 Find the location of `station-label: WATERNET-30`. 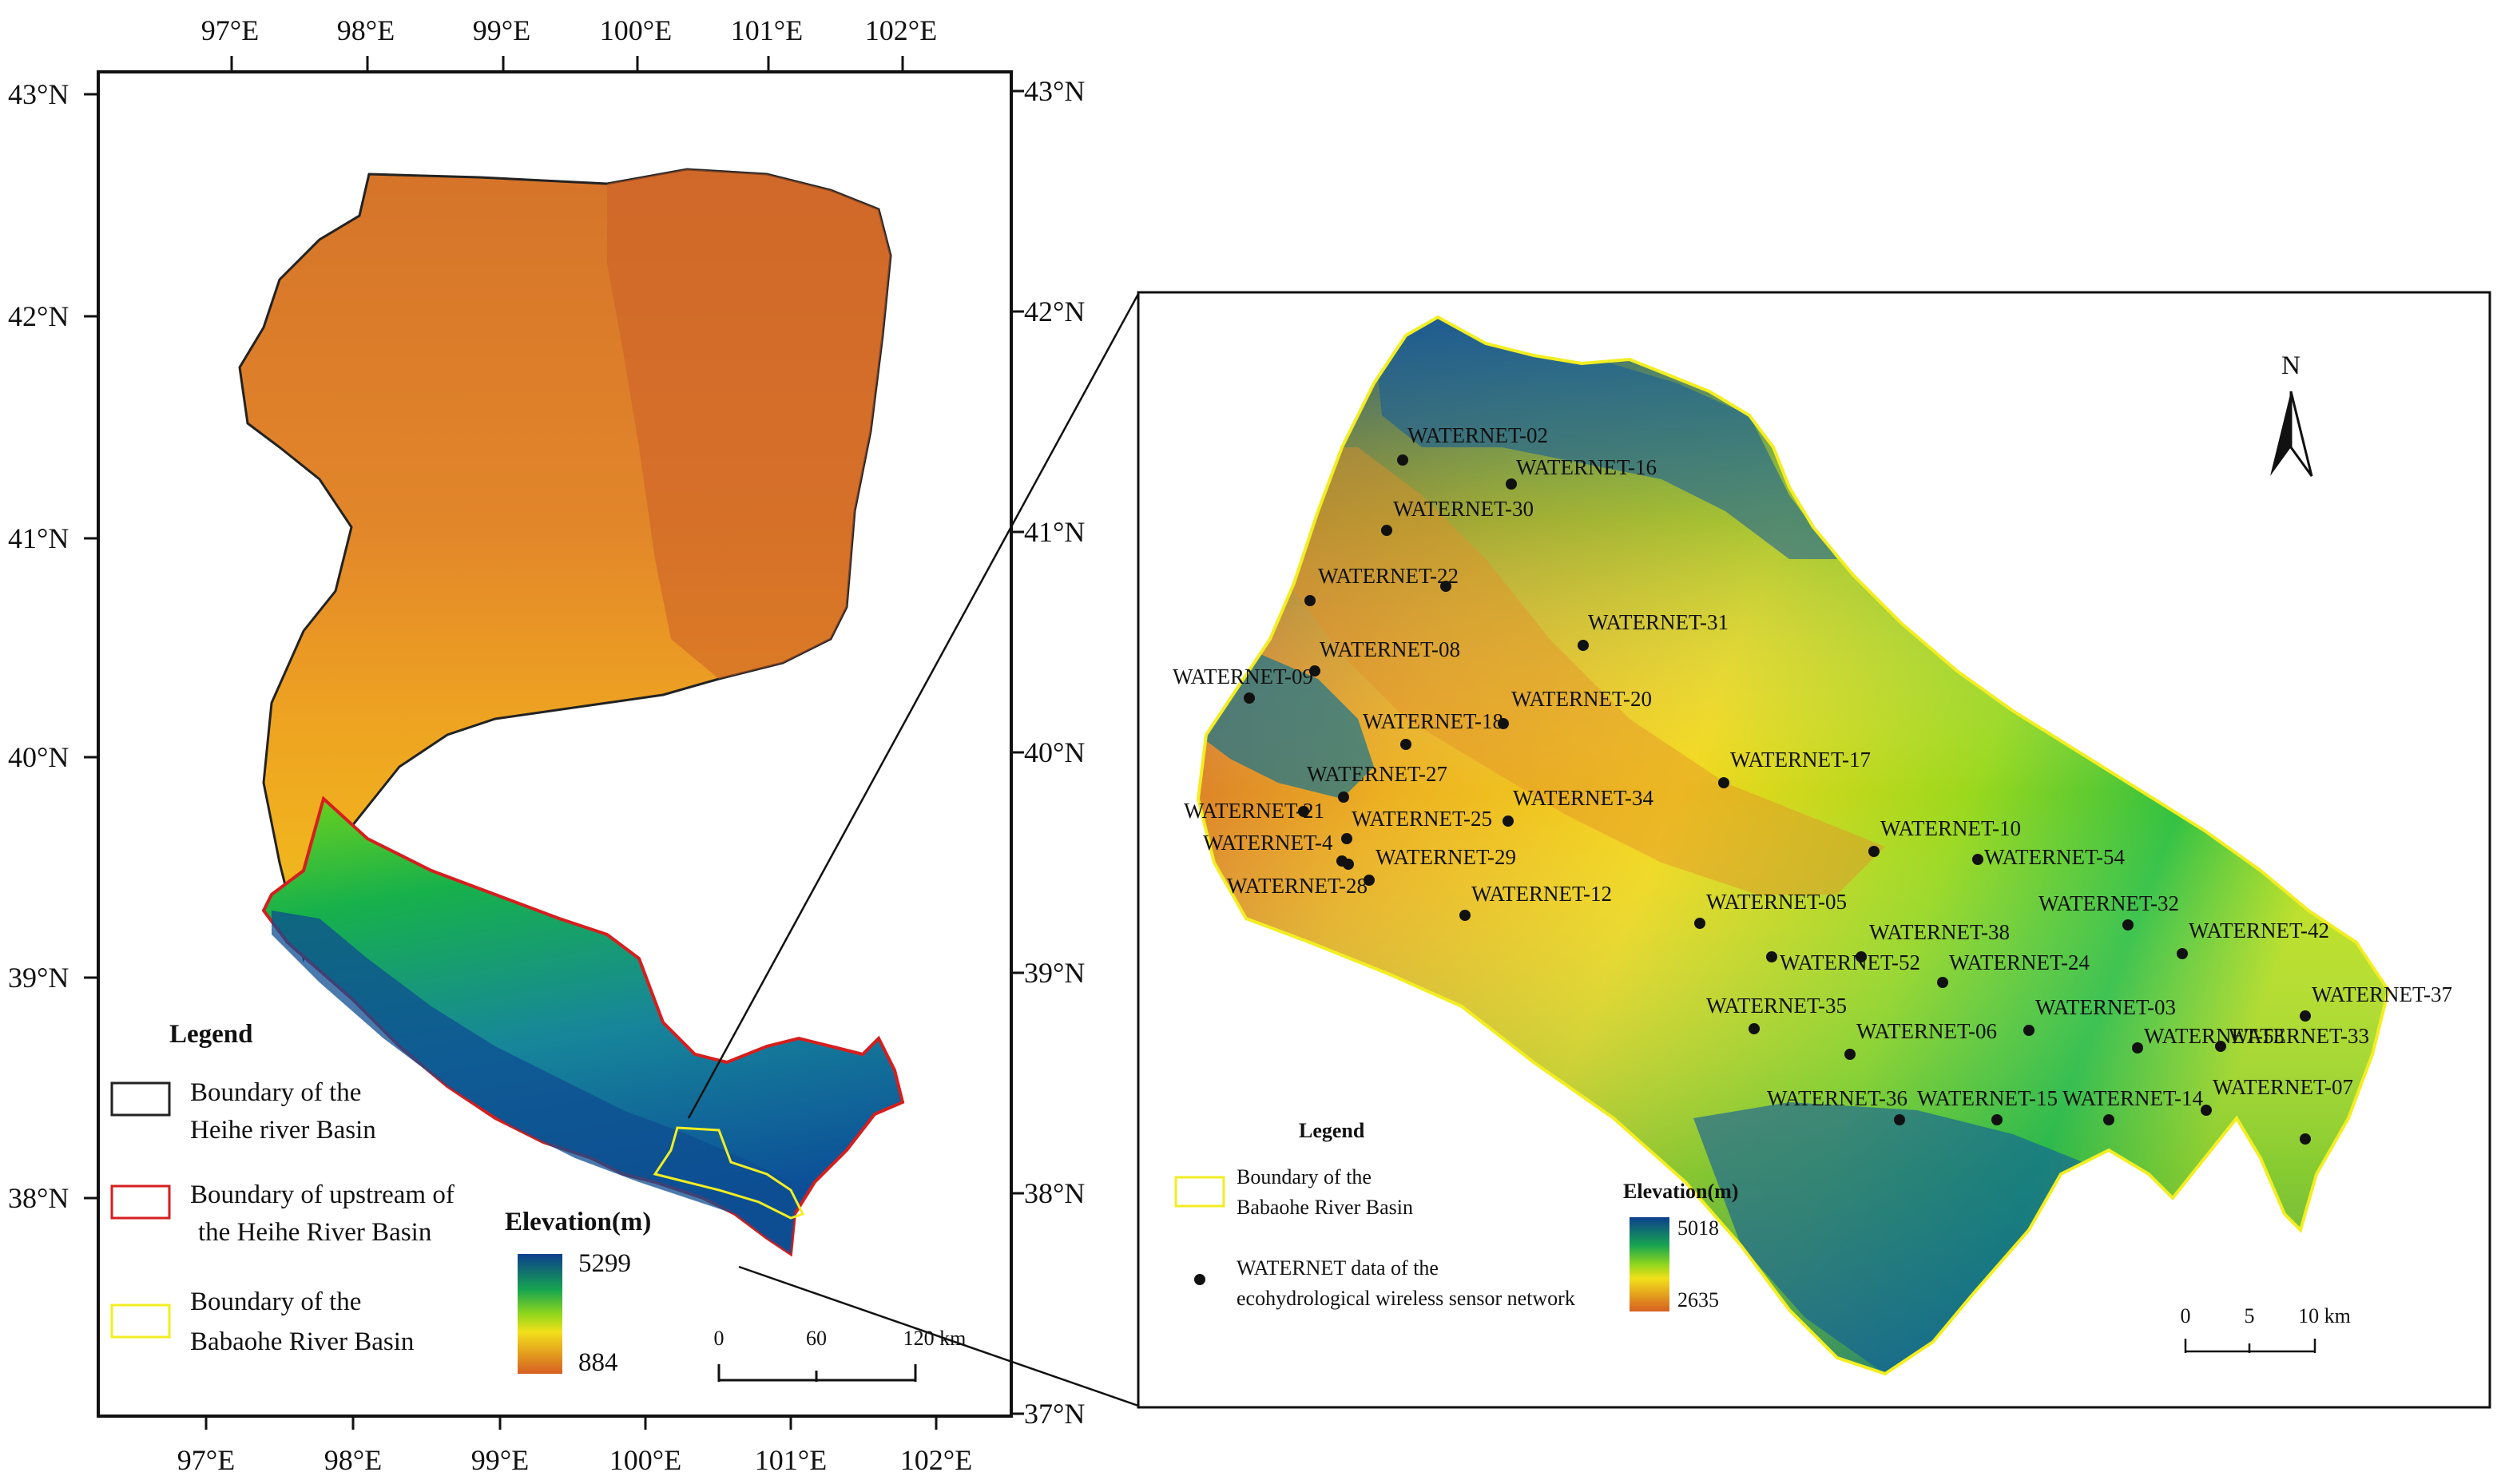

station-label: WATERNET-30 is located at coordinates (1463, 509).